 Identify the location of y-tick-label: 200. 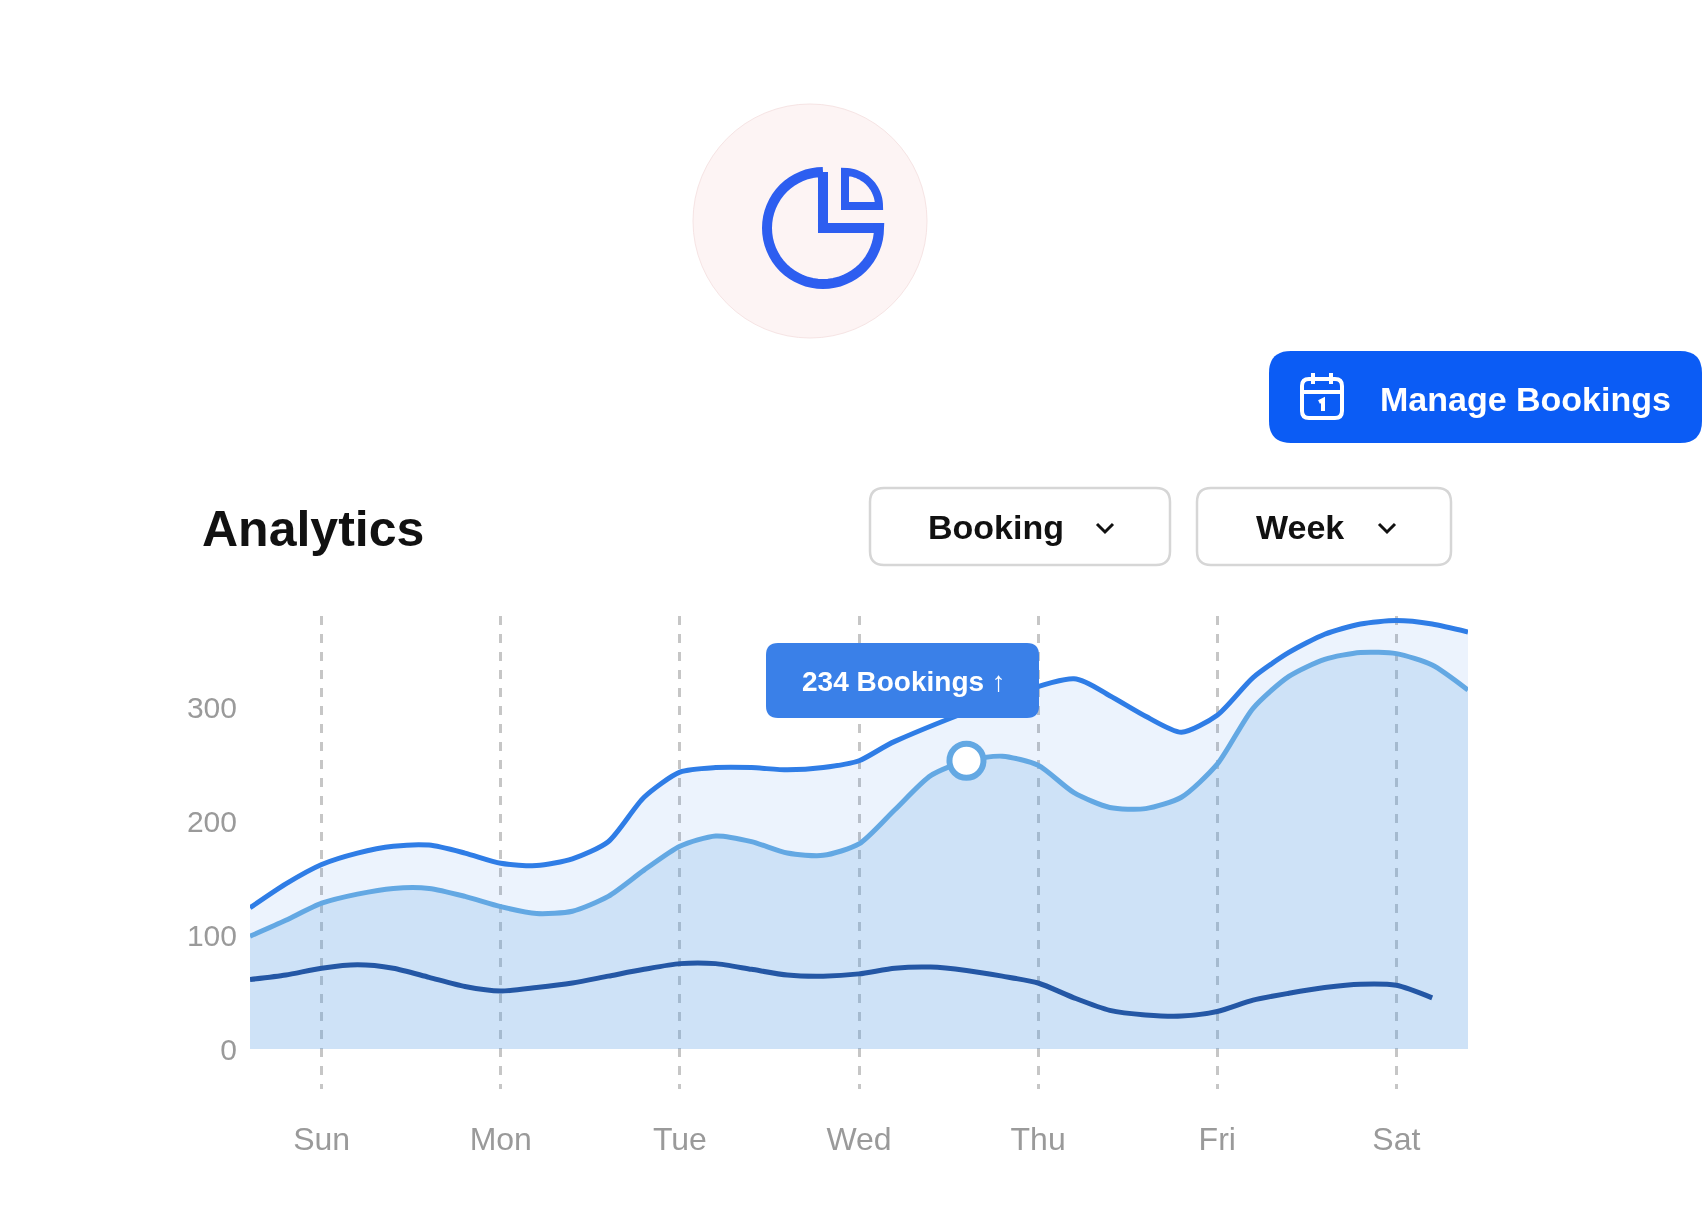
(211, 821).